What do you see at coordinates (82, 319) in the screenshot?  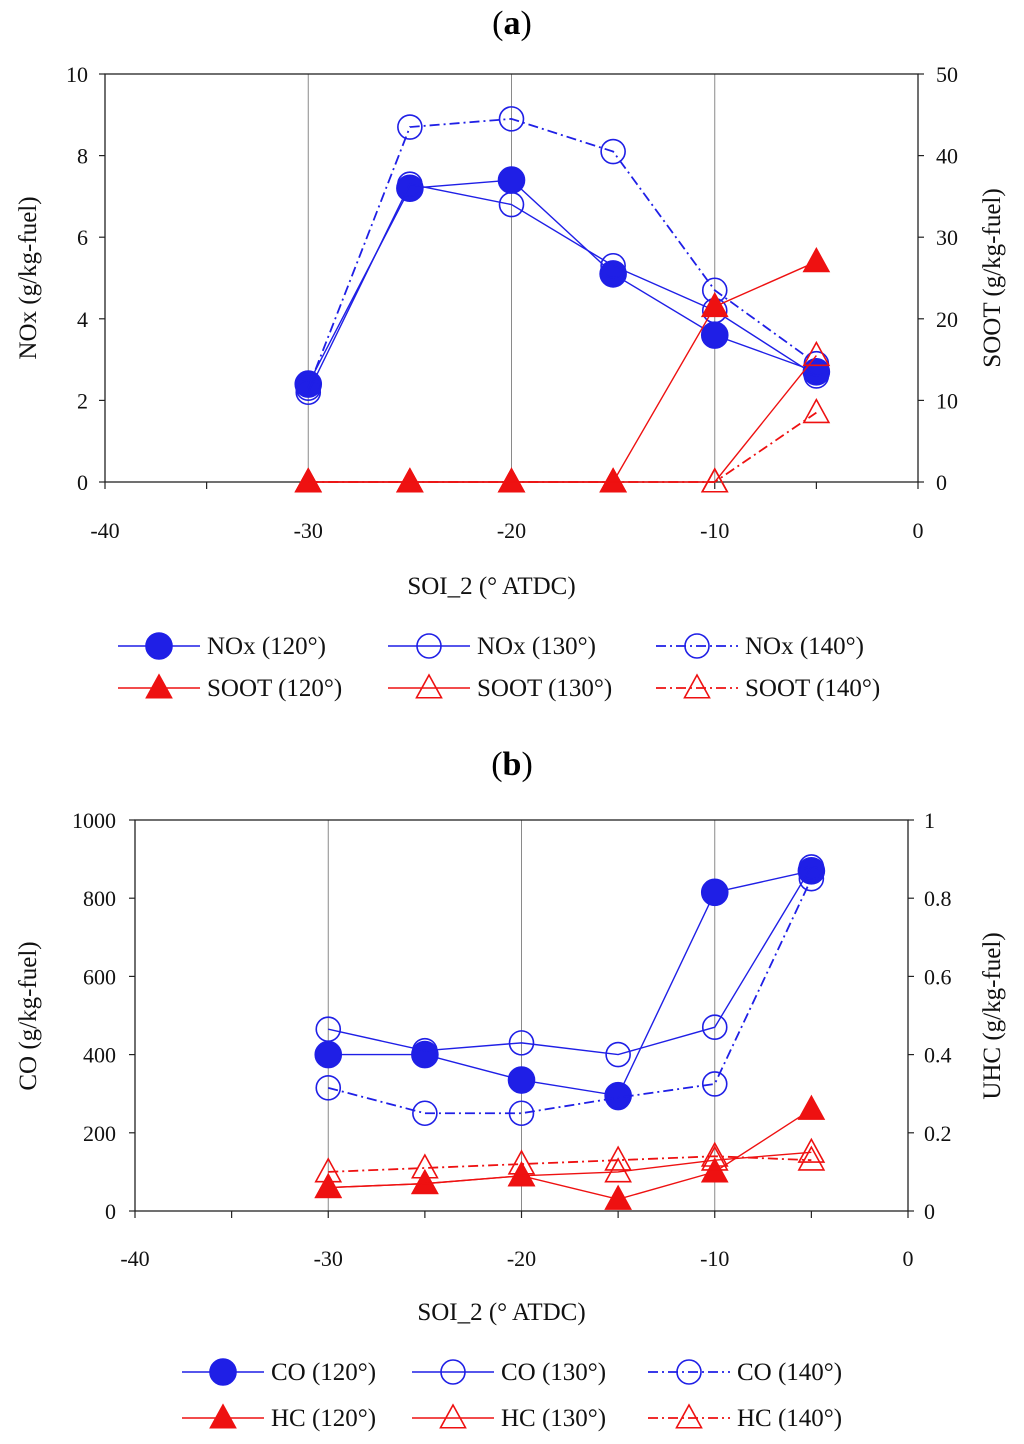 I see `y-left-tick-label: 4` at bounding box center [82, 319].